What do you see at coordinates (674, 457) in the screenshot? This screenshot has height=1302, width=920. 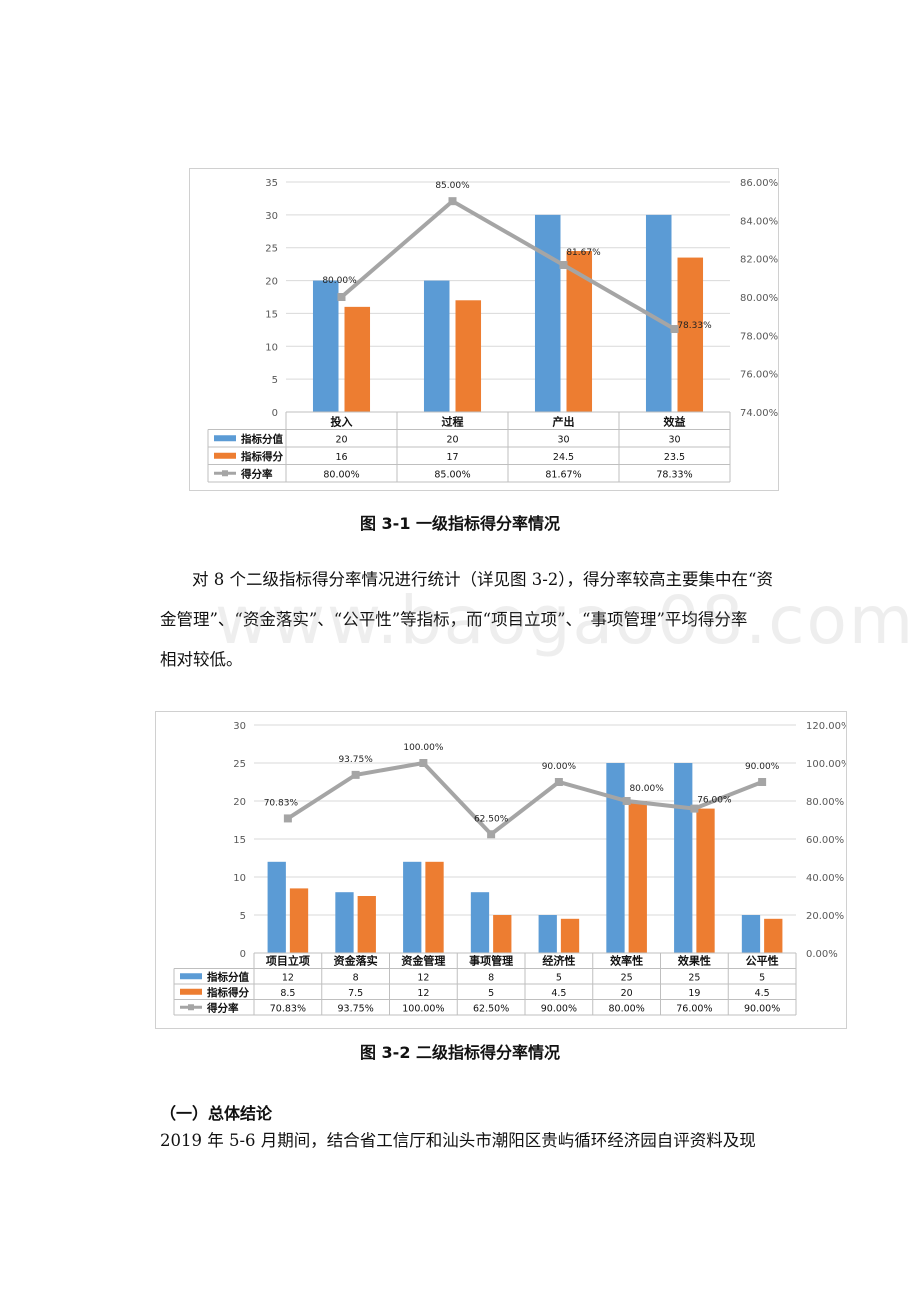 I see `table-cell: 23.5` at bounding box center [674, 457].